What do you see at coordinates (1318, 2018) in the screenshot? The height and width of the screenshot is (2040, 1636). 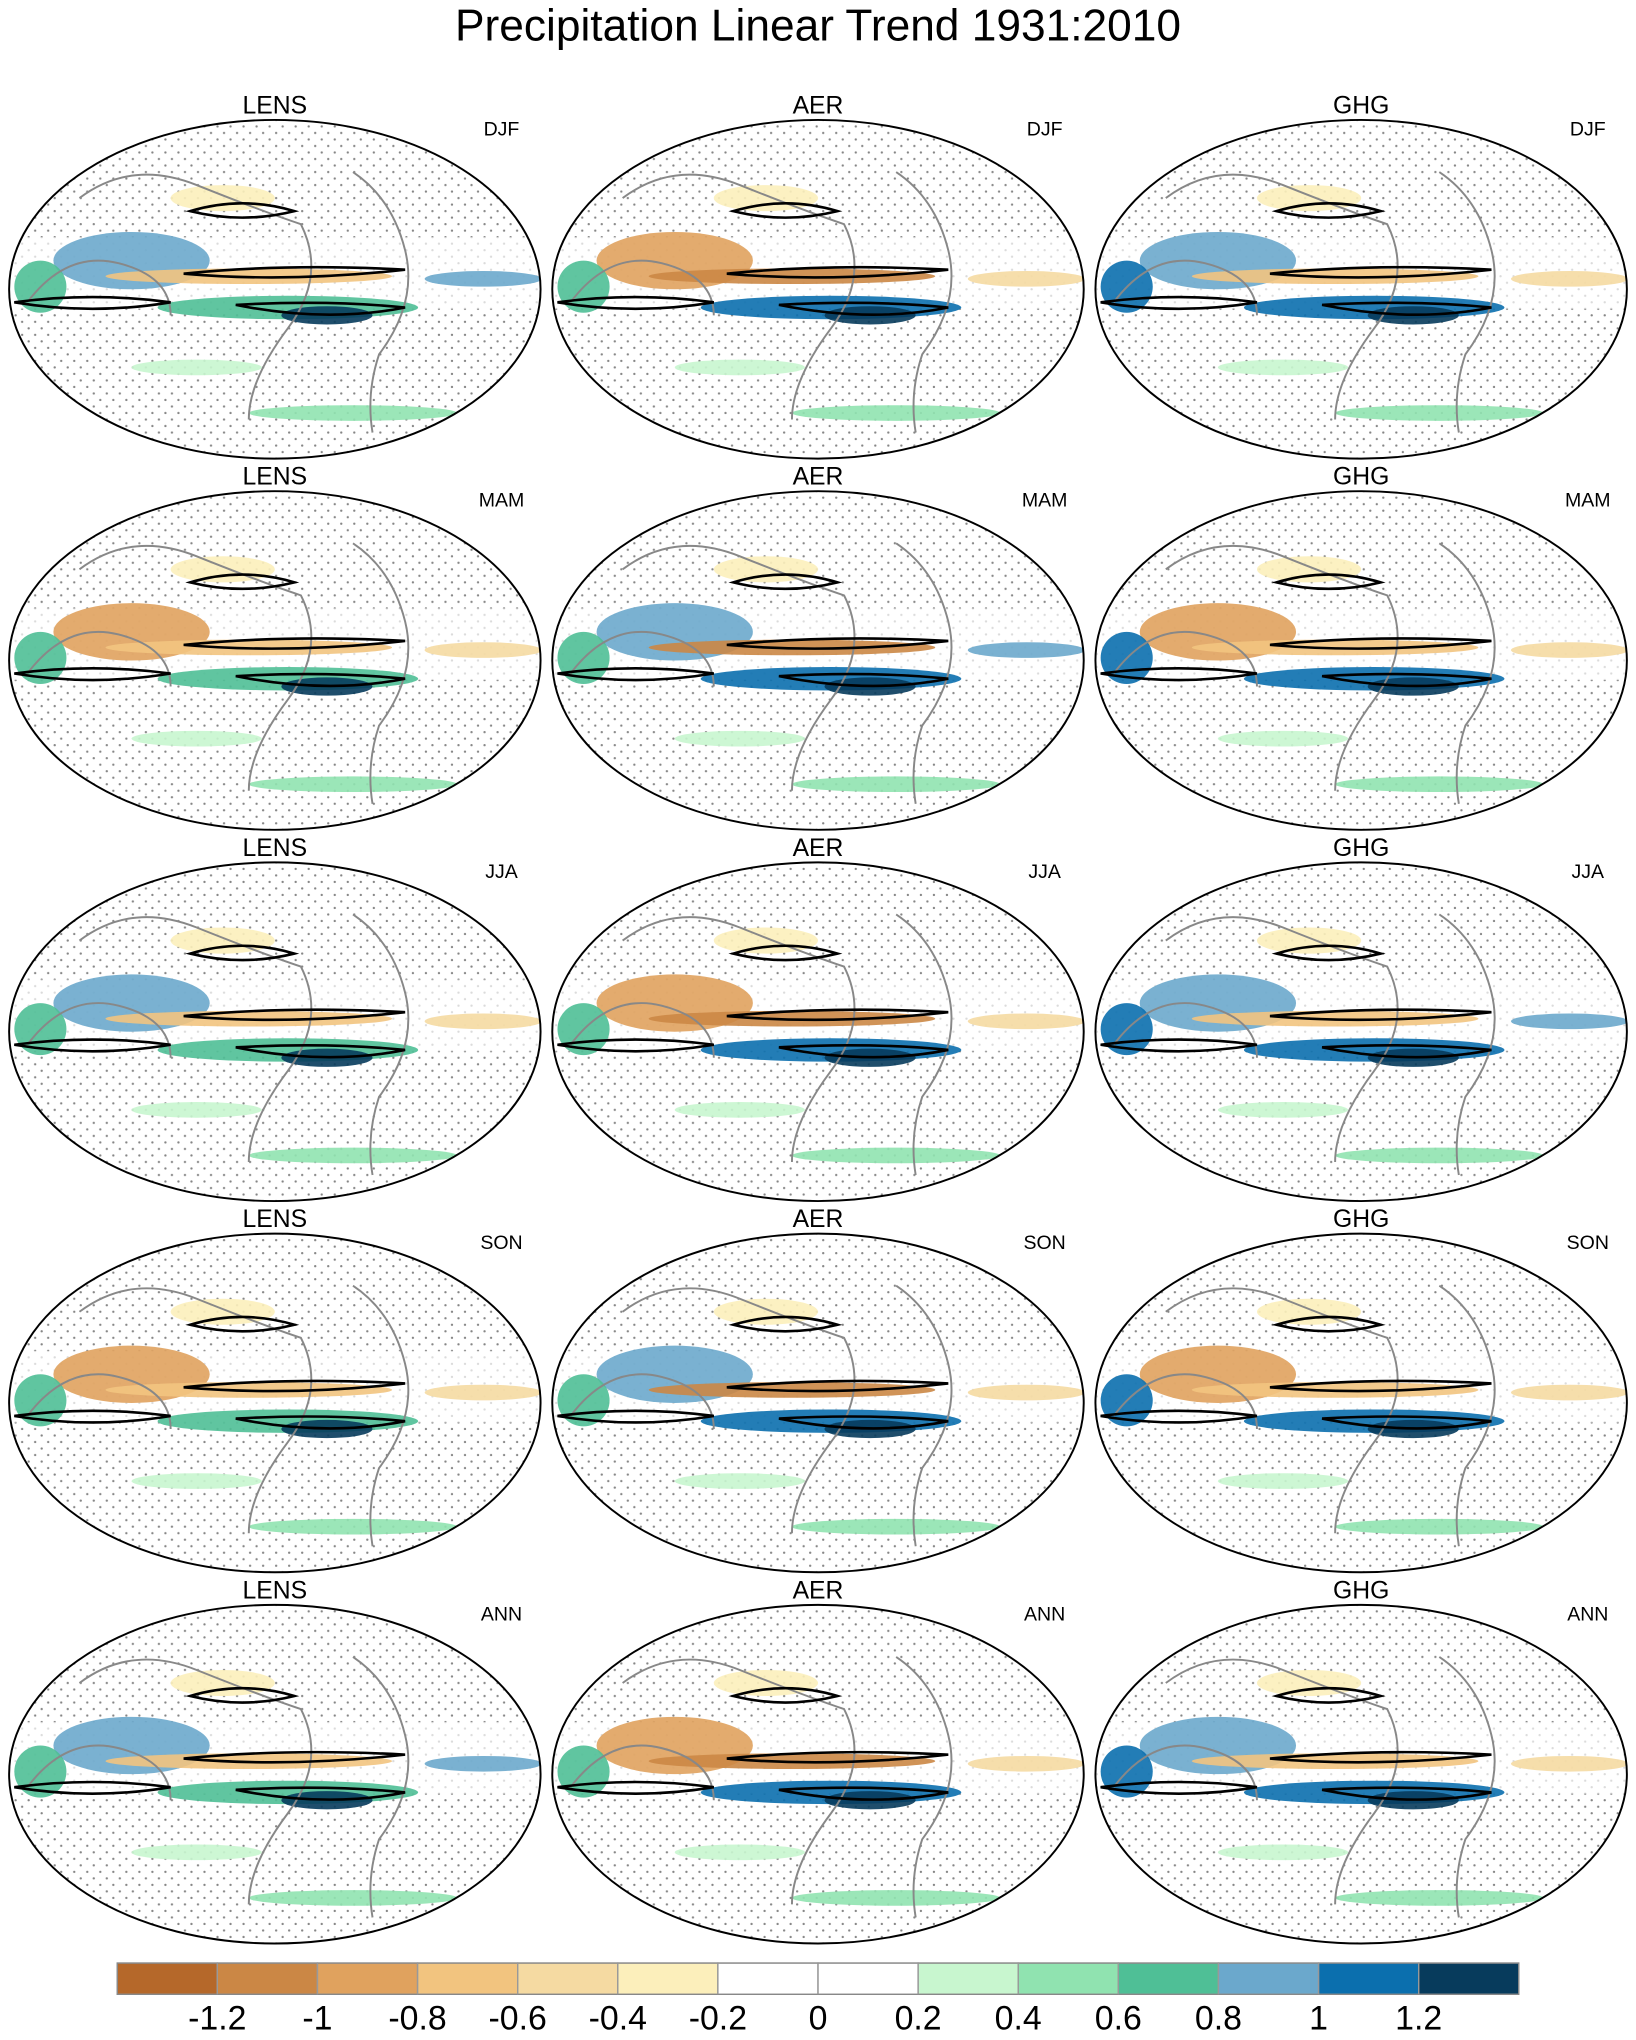 I see `colorbar-tick-label: 1` at bounding box center [1318, 2018].